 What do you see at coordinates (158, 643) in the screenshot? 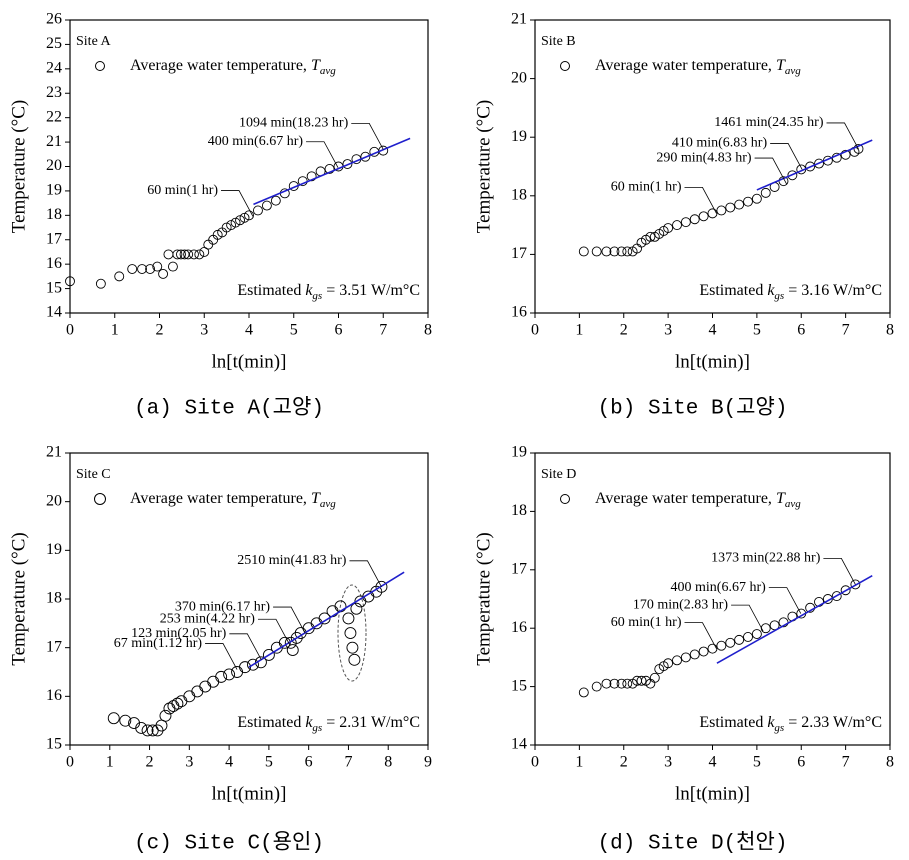
I see `annotation-label: 67 min(1.12 hr)` at bounding box center [158, 643].